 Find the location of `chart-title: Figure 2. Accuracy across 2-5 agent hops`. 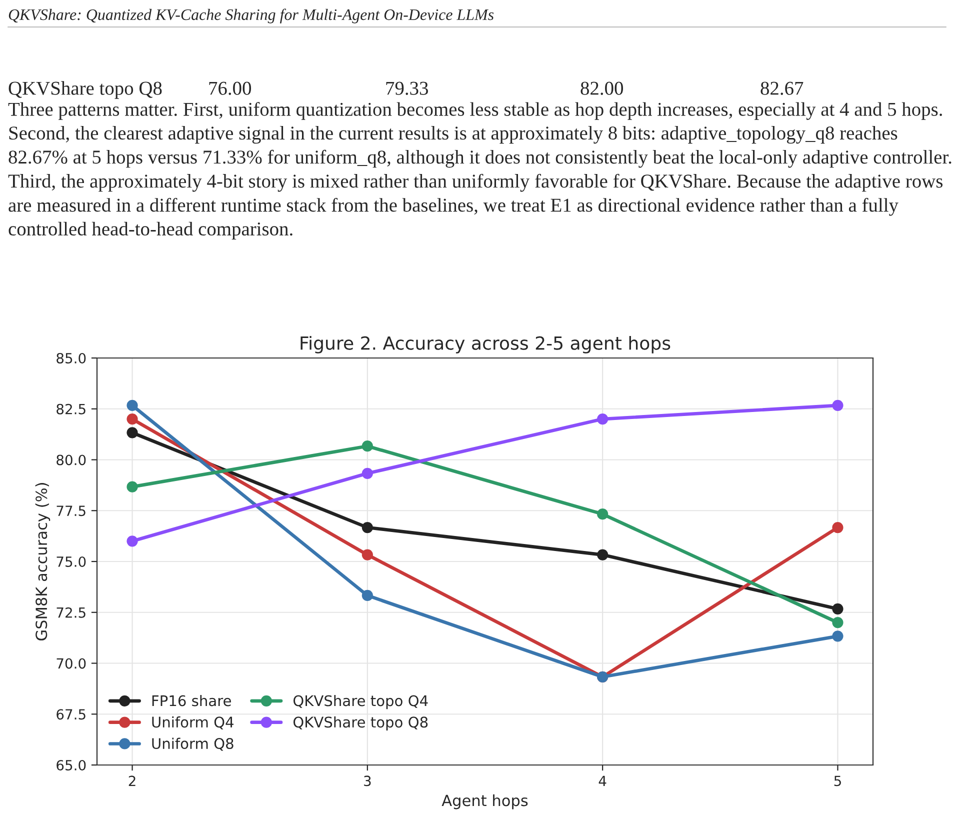

chart-title: Figure 2. Accuracy across 2-5 agent hops is located at coordinates (485, 345).